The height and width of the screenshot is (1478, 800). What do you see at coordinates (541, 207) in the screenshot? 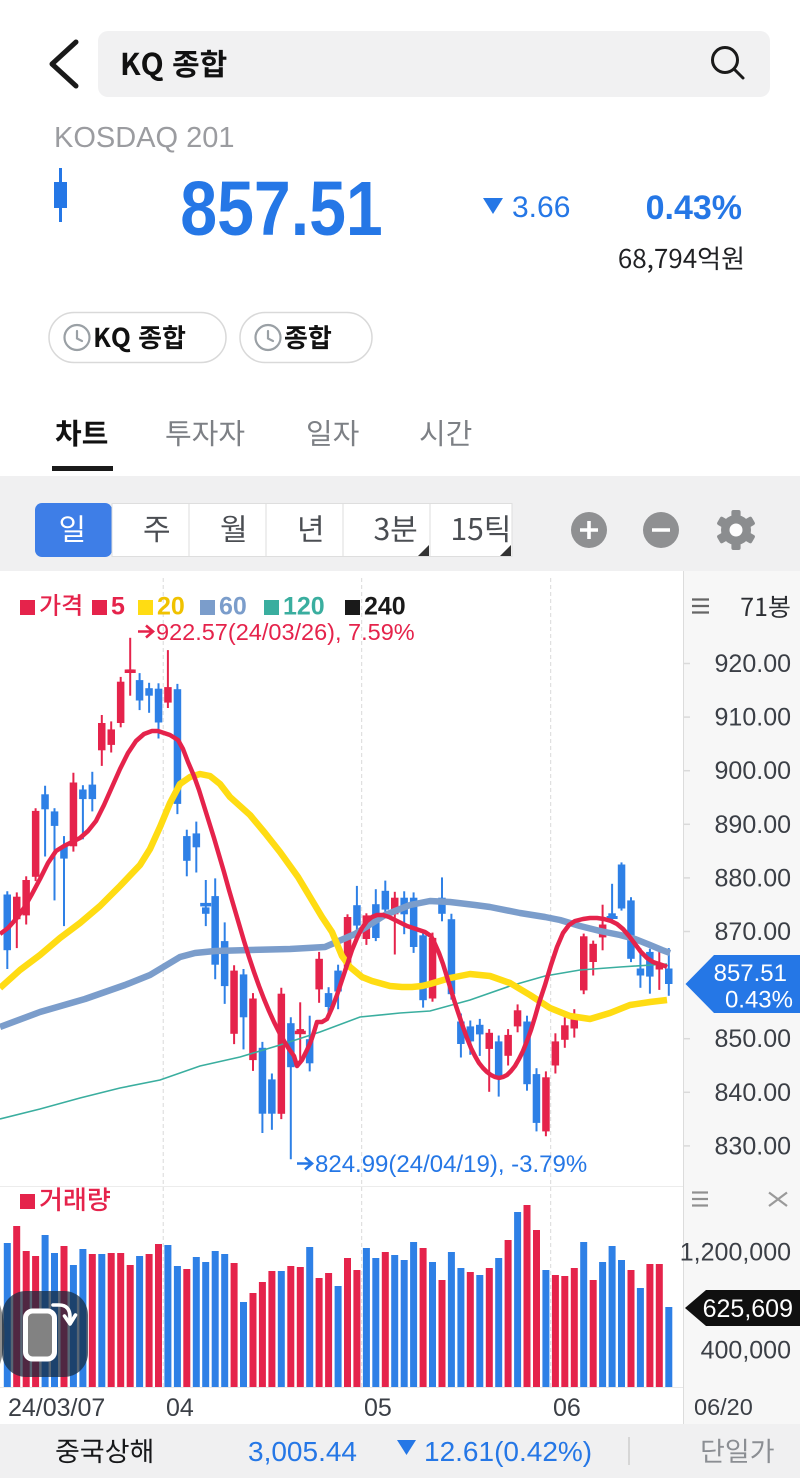
I see `svg-text: 3.66` at bounding box center [541, 207].